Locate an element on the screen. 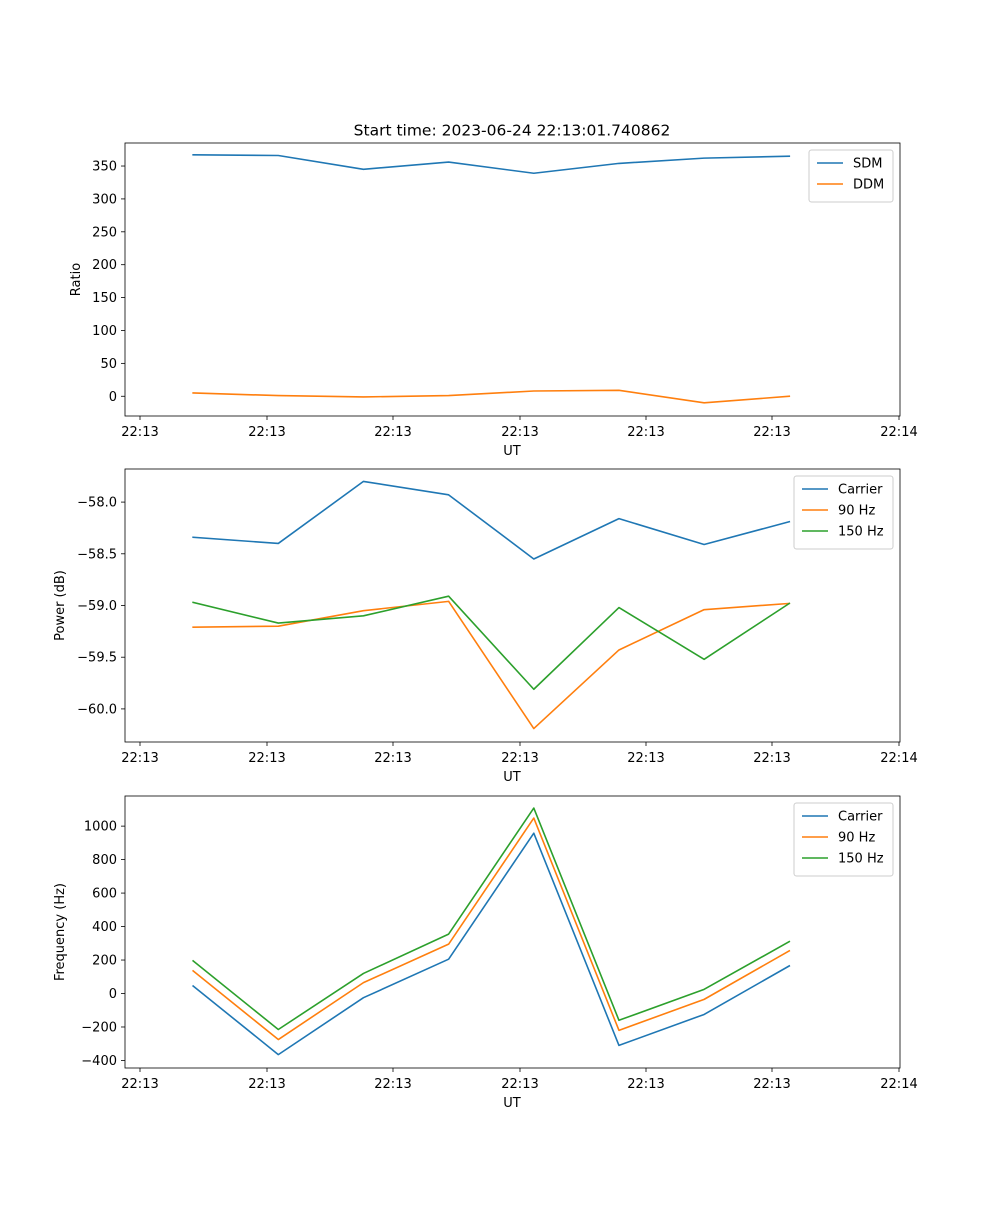  legend-label: DDM is located at coordinates (868, 185).